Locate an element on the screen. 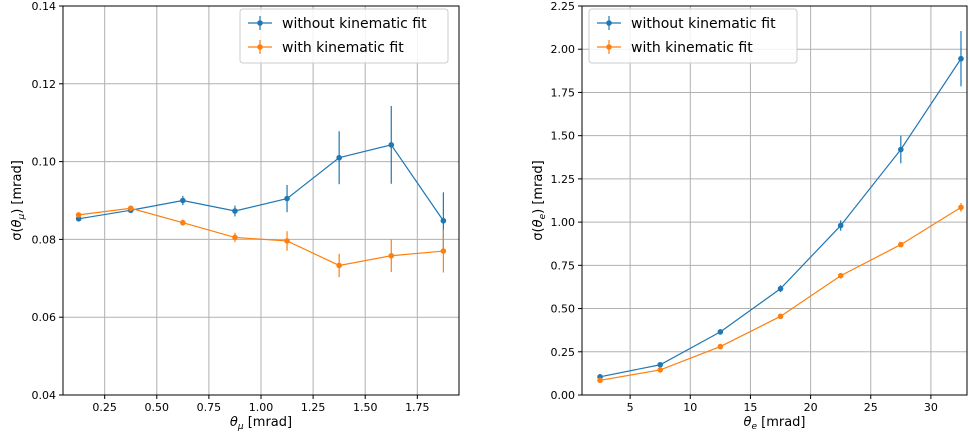  y-tick-label: 0.10 is located at coordinates (44, 162).